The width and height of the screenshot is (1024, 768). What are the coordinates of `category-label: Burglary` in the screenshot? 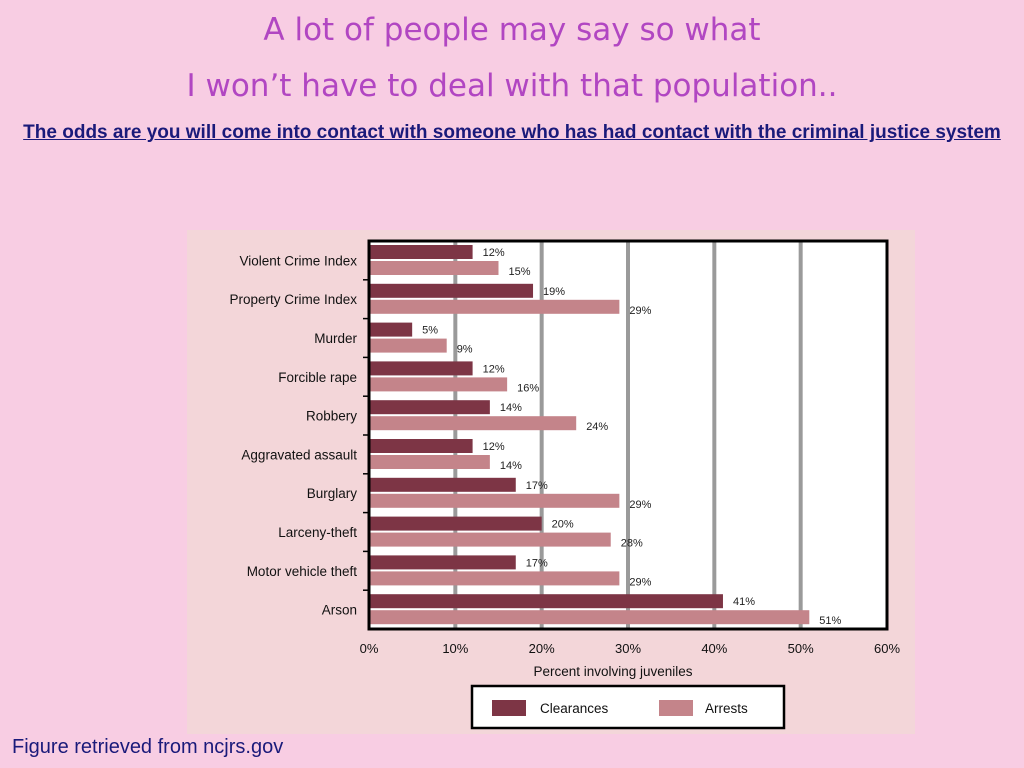 It's located at (332, 493).